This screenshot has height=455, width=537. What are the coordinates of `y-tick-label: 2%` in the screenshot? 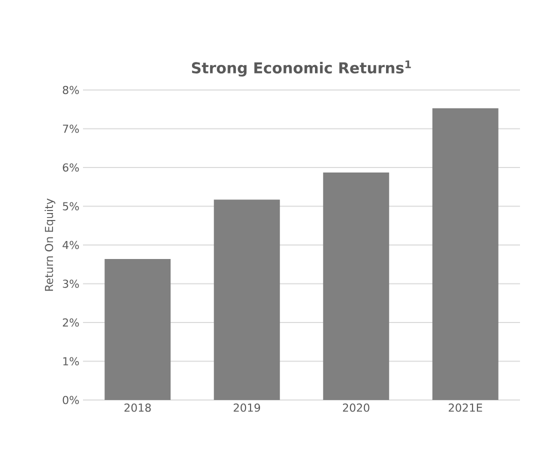 It's located at (70, 322).